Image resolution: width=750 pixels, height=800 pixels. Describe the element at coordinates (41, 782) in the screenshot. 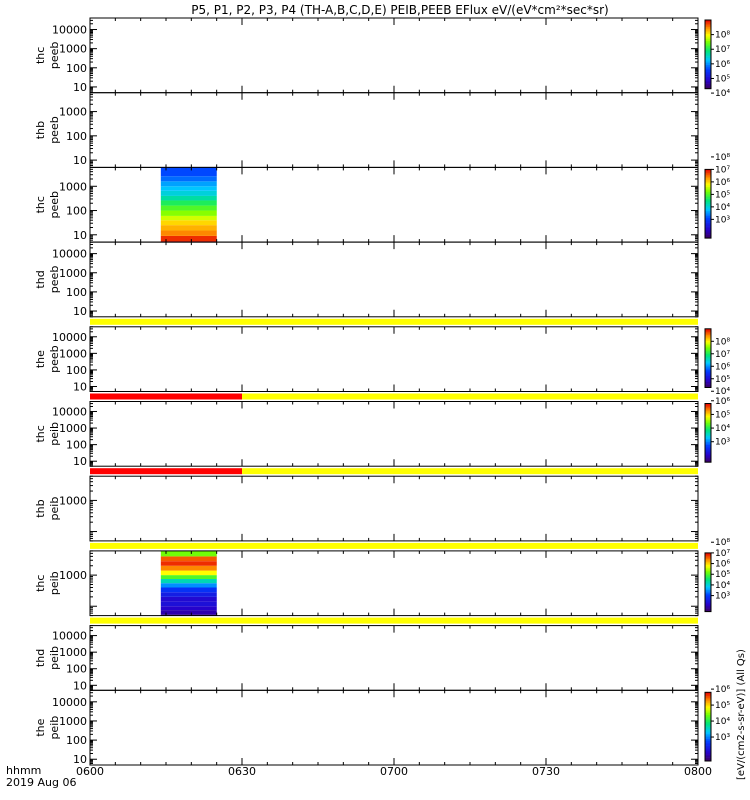

I see `date-label: 2019 Aug 06` at that location.